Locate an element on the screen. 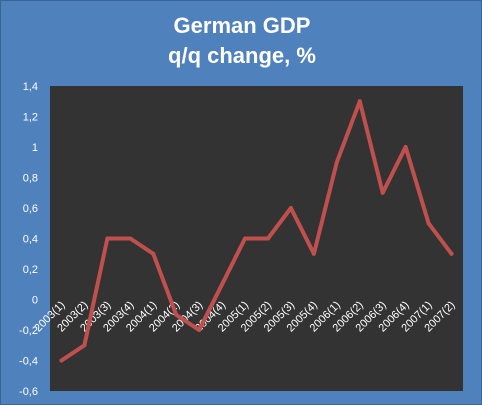  chart-subtitle: q/q change, % is located at coordinates (242, 55).